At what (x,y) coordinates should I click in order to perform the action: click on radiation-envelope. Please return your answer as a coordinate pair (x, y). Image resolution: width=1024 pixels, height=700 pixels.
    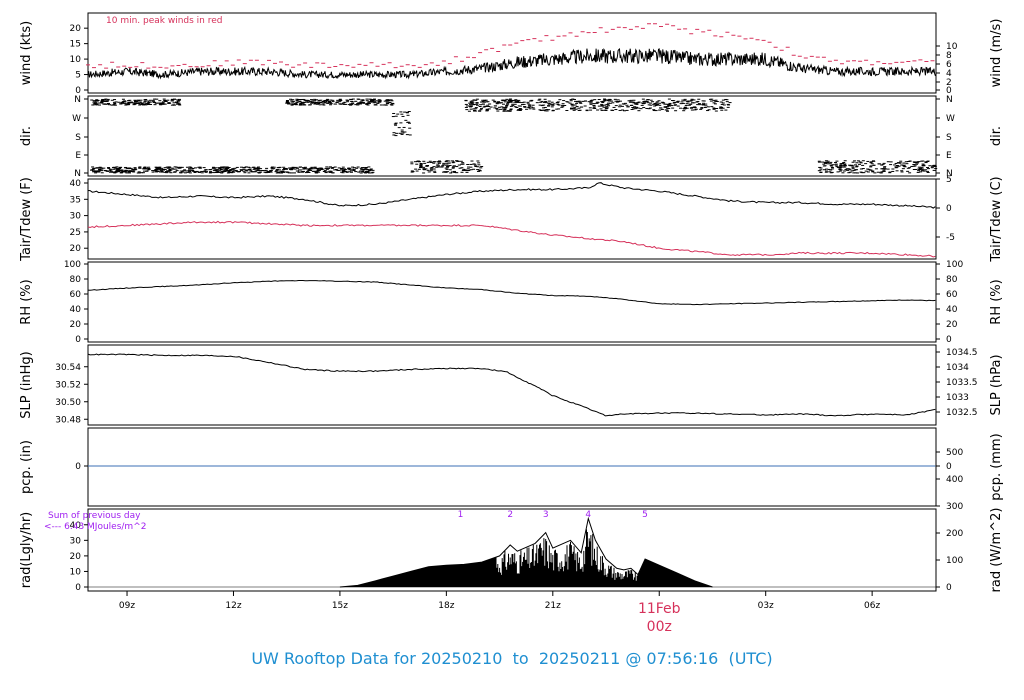
    Looking at the image, I should click on (526, 552).